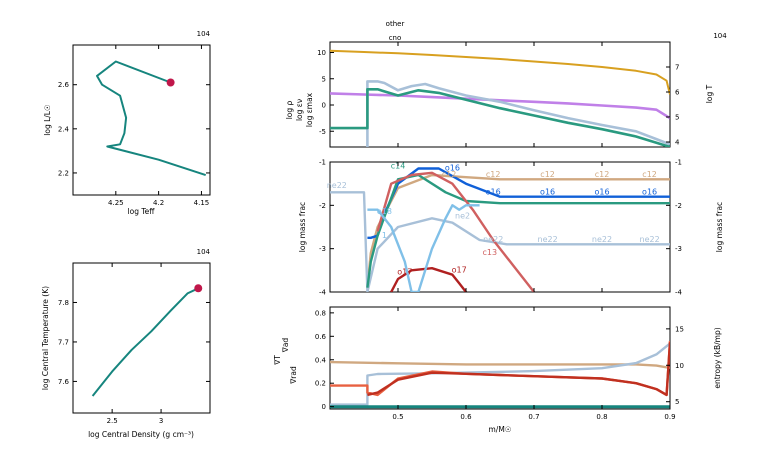 The width and height of the screenshot is (766, 460). I want to click on hr-frame, so click(141, 120).